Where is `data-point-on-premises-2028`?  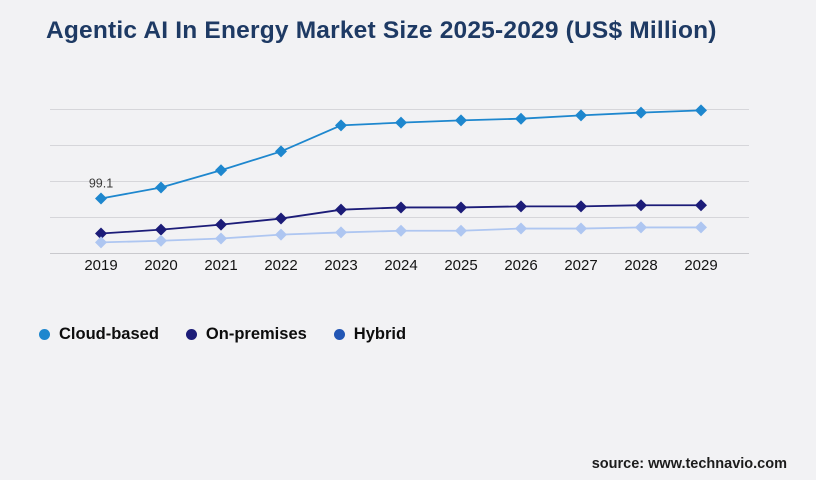 data-point-on-premises-2028 is located at coordinates (641, 205).